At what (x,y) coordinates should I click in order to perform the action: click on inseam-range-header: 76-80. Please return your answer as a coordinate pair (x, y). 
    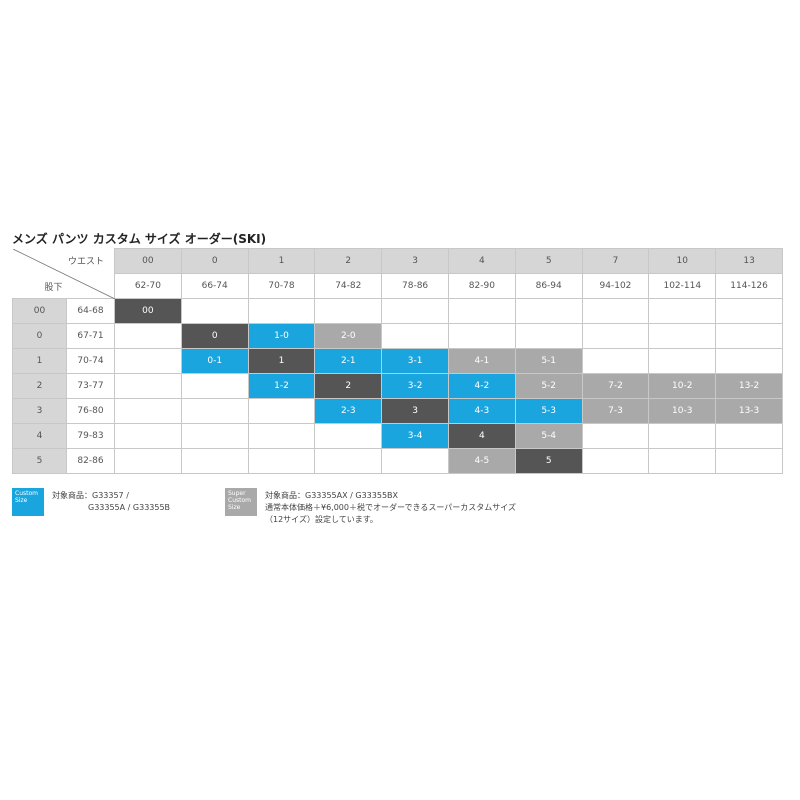
    Looking at the image, I should click on (90, 411).